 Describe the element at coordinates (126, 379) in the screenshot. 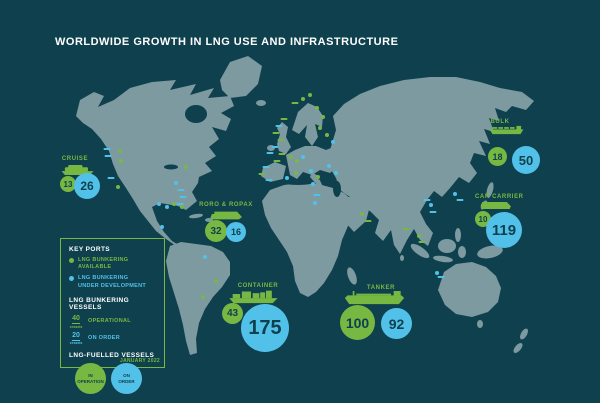

I see `on-order-circle: ON ORDER` at that location.